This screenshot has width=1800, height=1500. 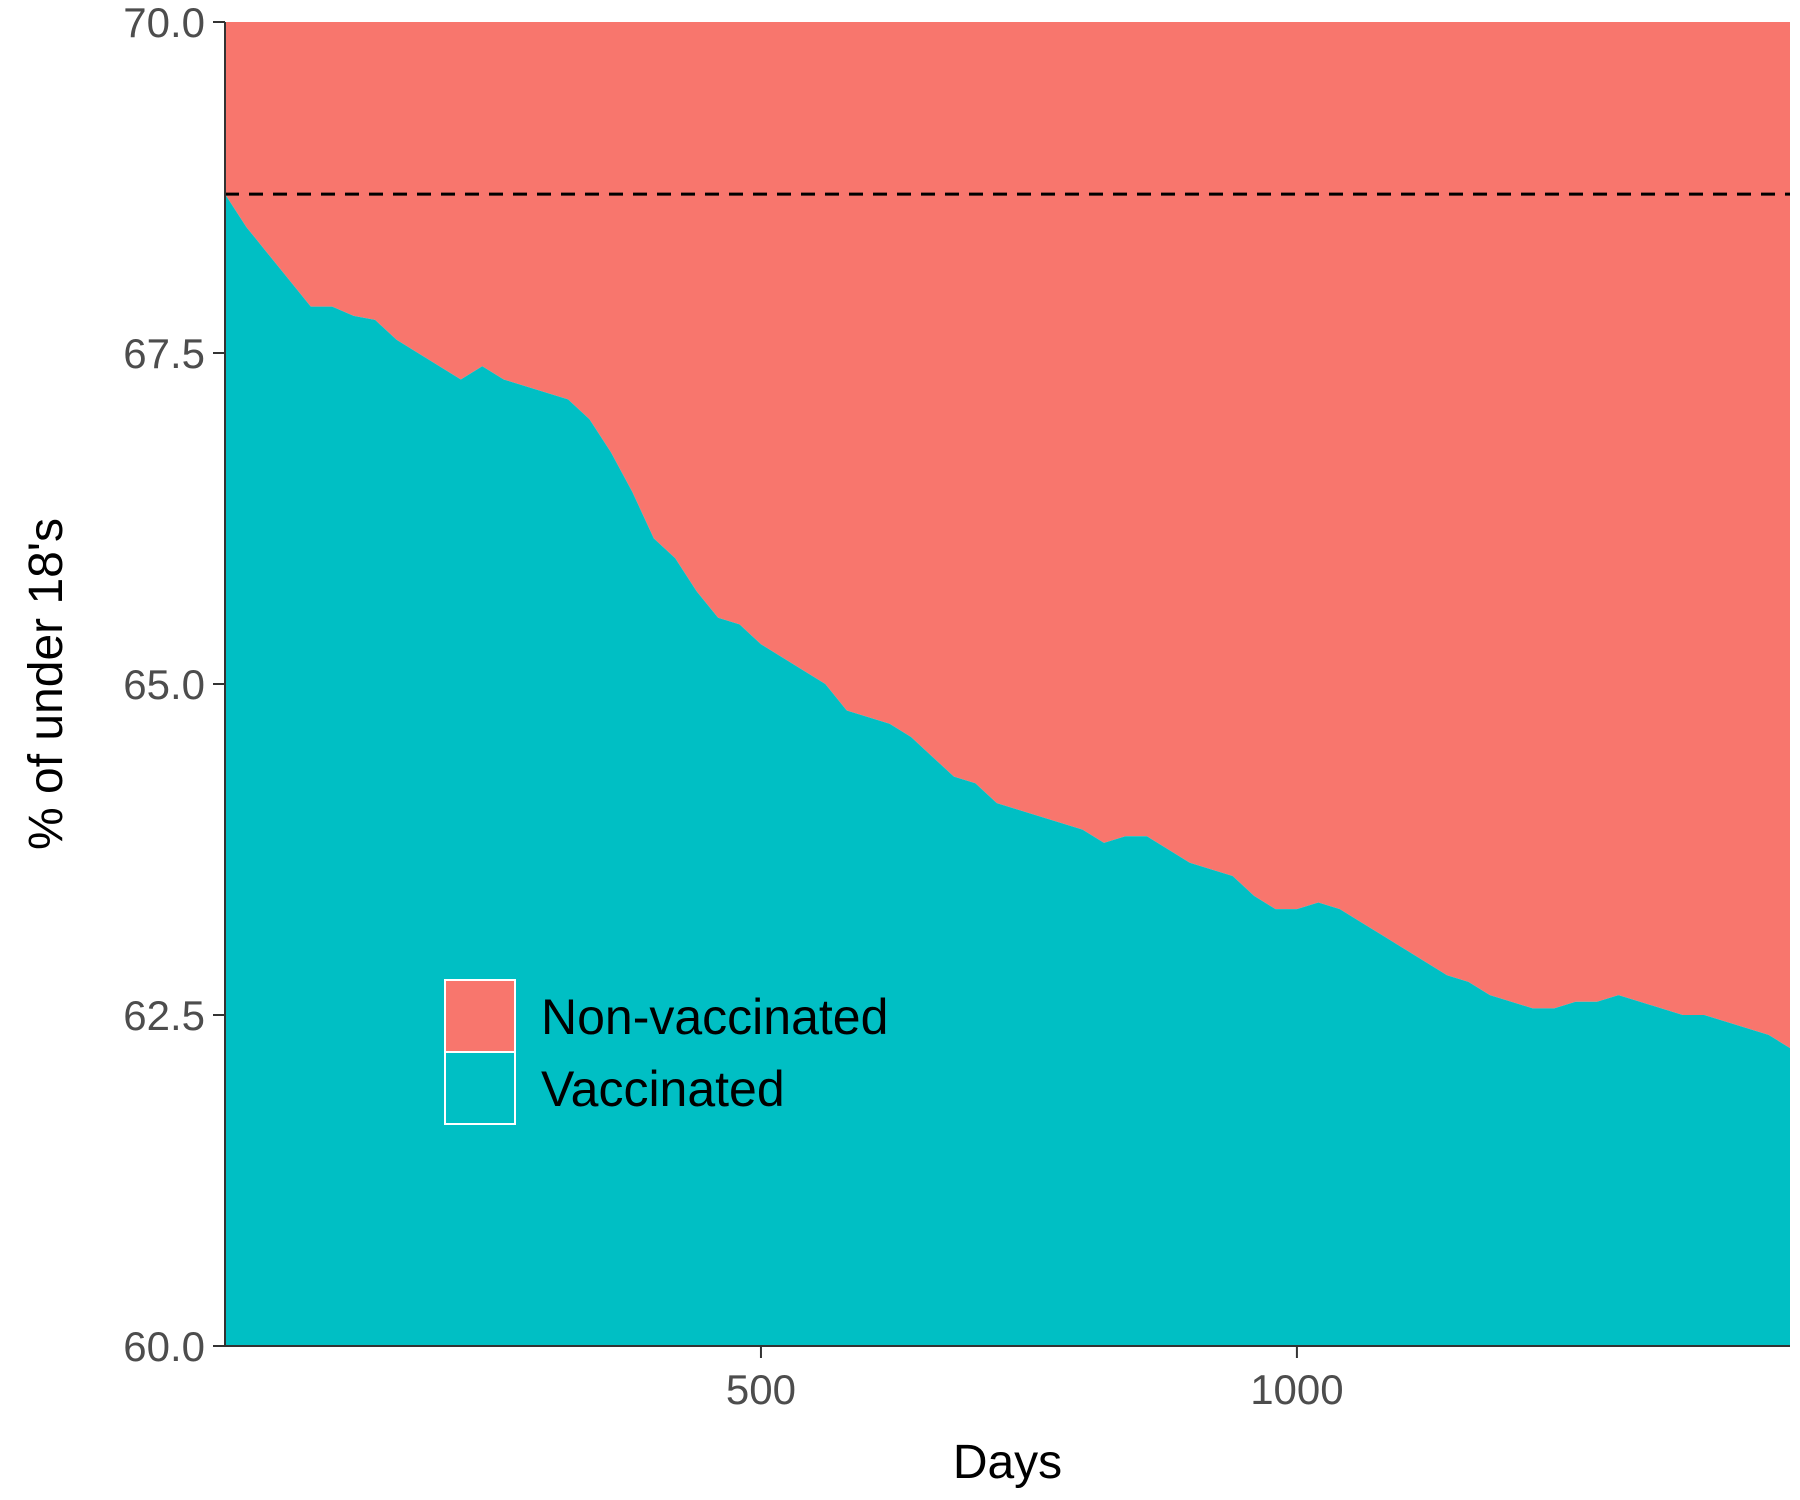 I want to click on y-tick-label: 62.5, so click(x=164, y=1015).